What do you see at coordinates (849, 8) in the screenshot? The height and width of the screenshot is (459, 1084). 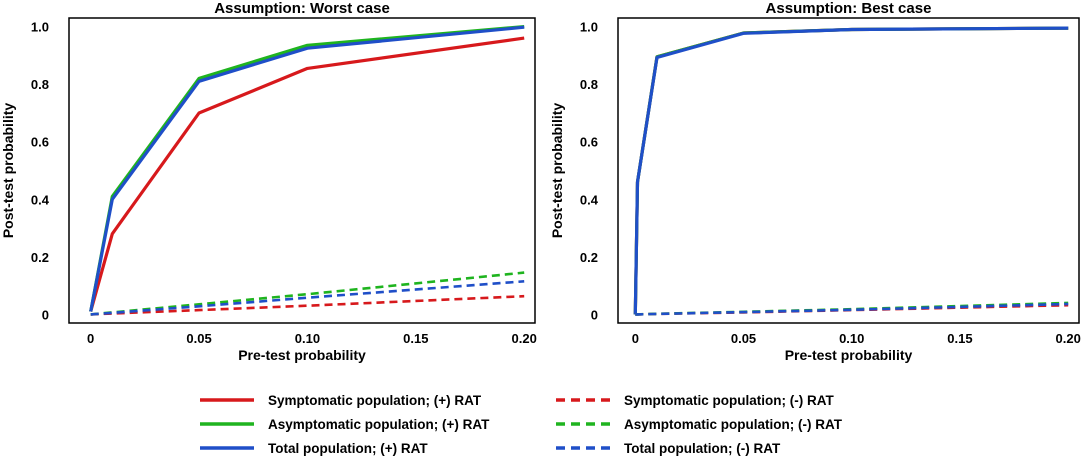 I see `chart-title: Assumption: Best case` at bounding box center [849, 8].